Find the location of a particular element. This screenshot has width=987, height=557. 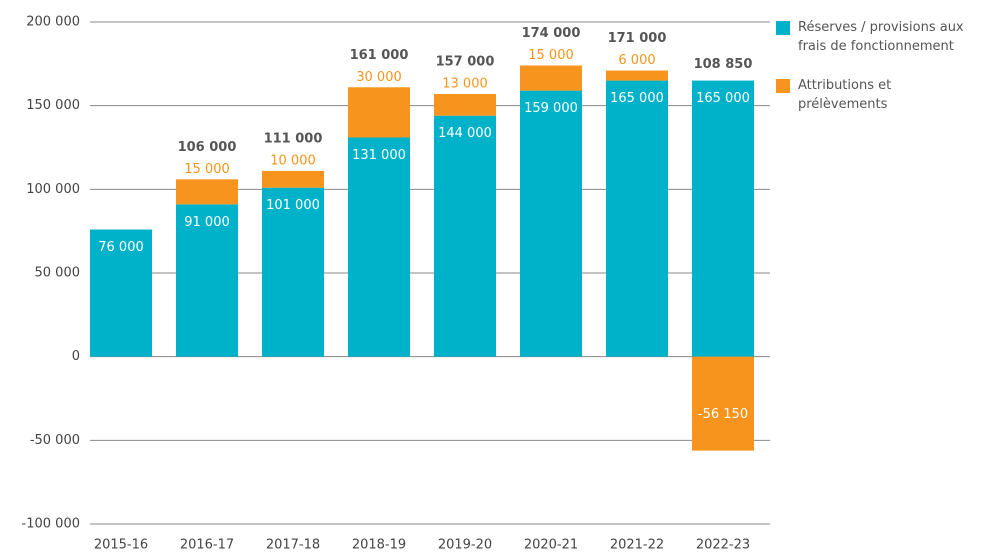

total-label: 161 000 is located at coordinates (379, 55).